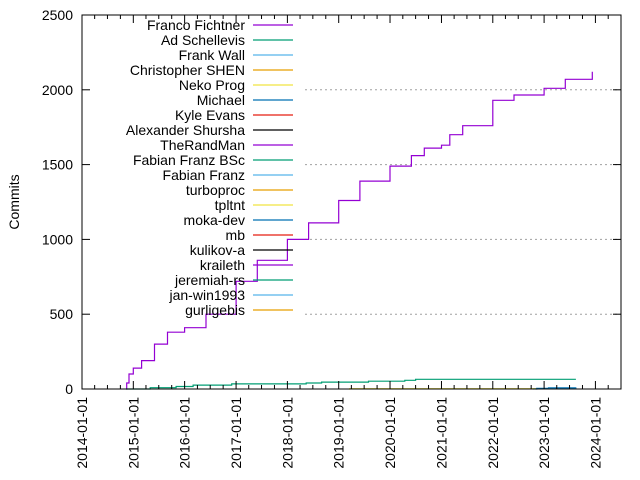 This screenshot has width=640, height=480. What do you see at coordinates (210, 115) in the screenshot?
I see `legend-label: Kyle Evans` at bounding box center [210, 115].